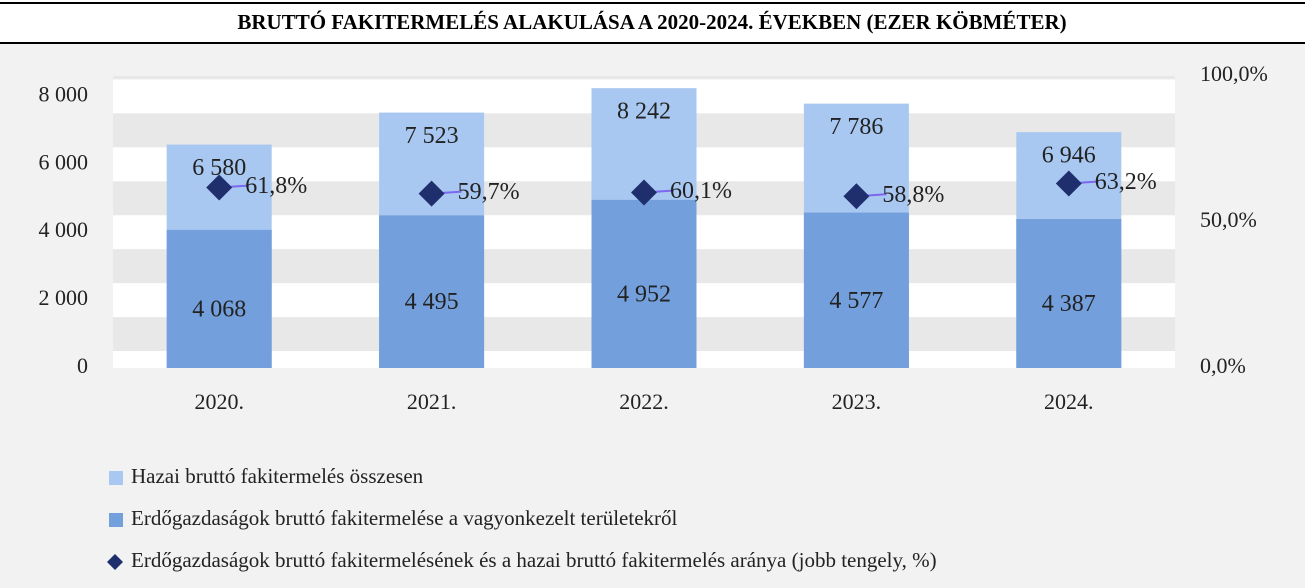 Image resolution: width=1305 pixels, height=588 pixels. Describe the element at coordinates (64, 93) in the screenshot. I see `y-tick-label: 8 000` at that location.